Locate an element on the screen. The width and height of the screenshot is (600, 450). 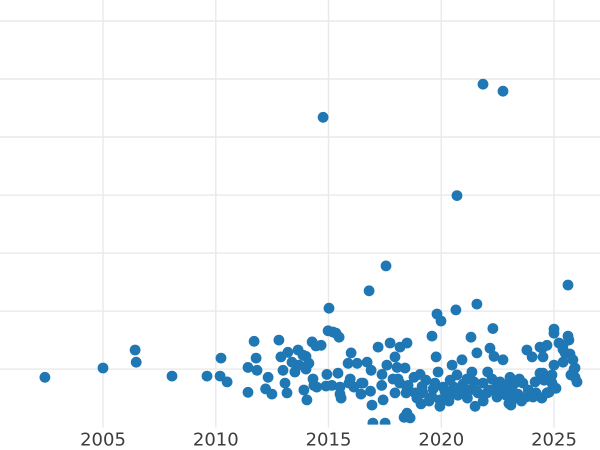
x-tick-label: 2015 is located at coordinates (329, 440).